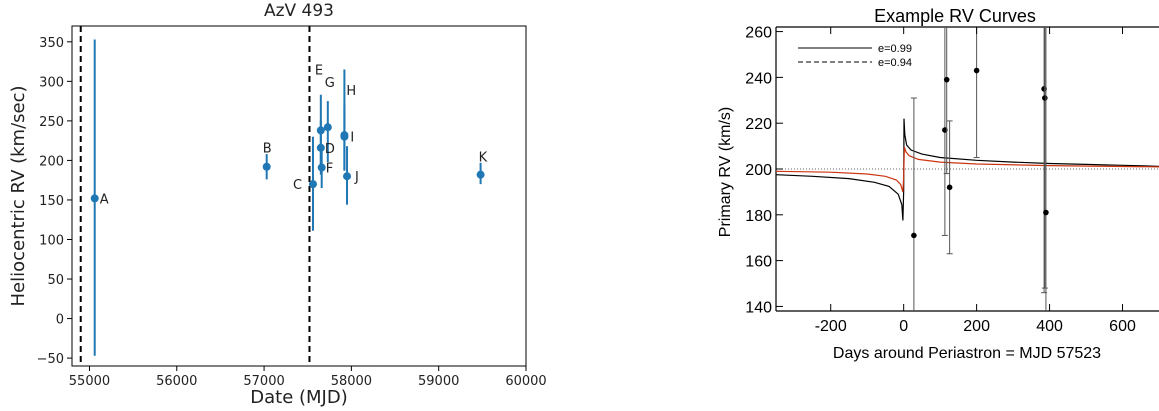 The height and width of the screenshot is (411, 1159). I want to click on left-ytick-label-0: 0, so click(60, 320).